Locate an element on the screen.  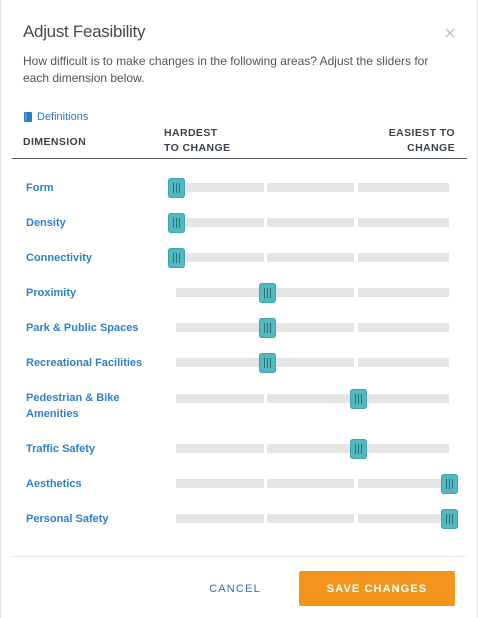
definitions-link: Definitions is located at coordinates (56, 117).